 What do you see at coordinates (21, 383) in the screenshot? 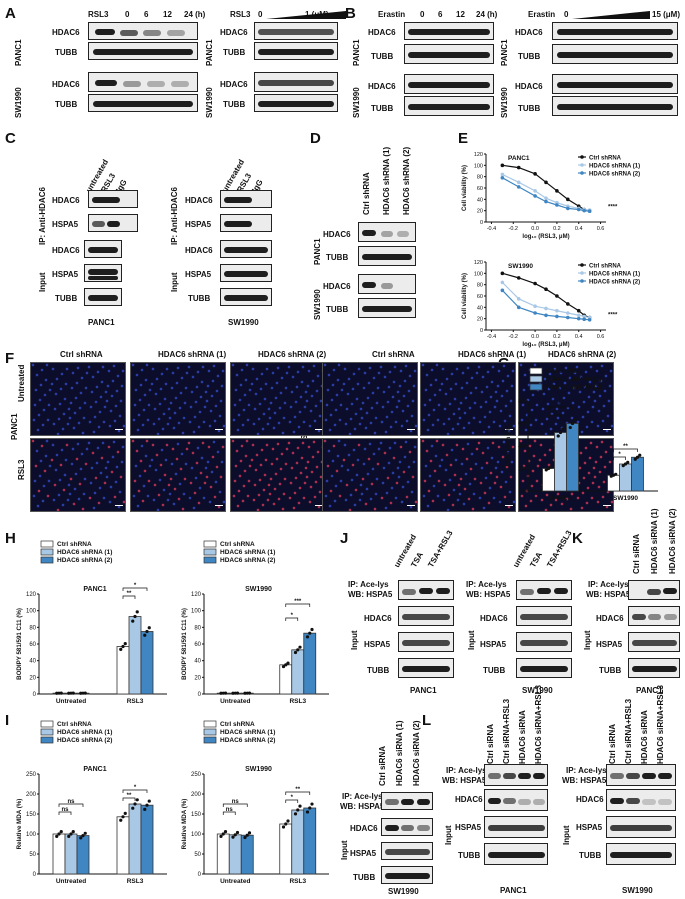
I see `f-row-untreated: Untreated` at bounding box center [21, 383].